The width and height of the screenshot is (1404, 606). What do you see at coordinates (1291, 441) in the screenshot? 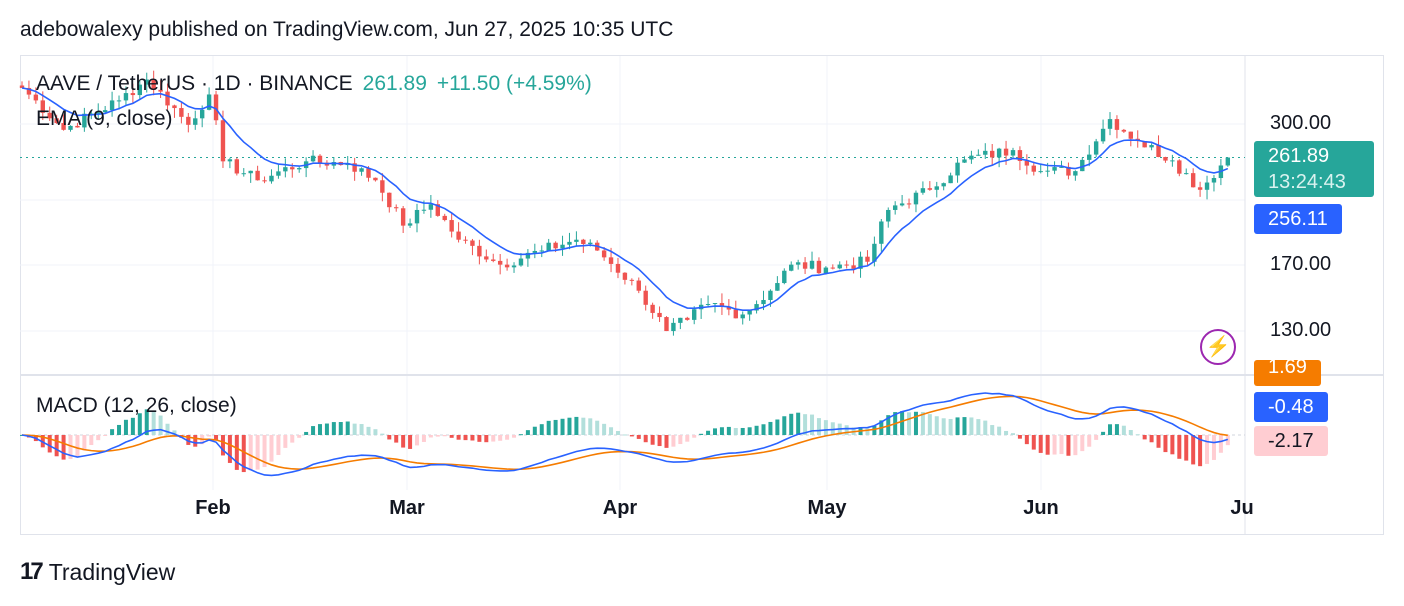
I see `hist-tag: -2.17` at bounding box center [1291, 441].